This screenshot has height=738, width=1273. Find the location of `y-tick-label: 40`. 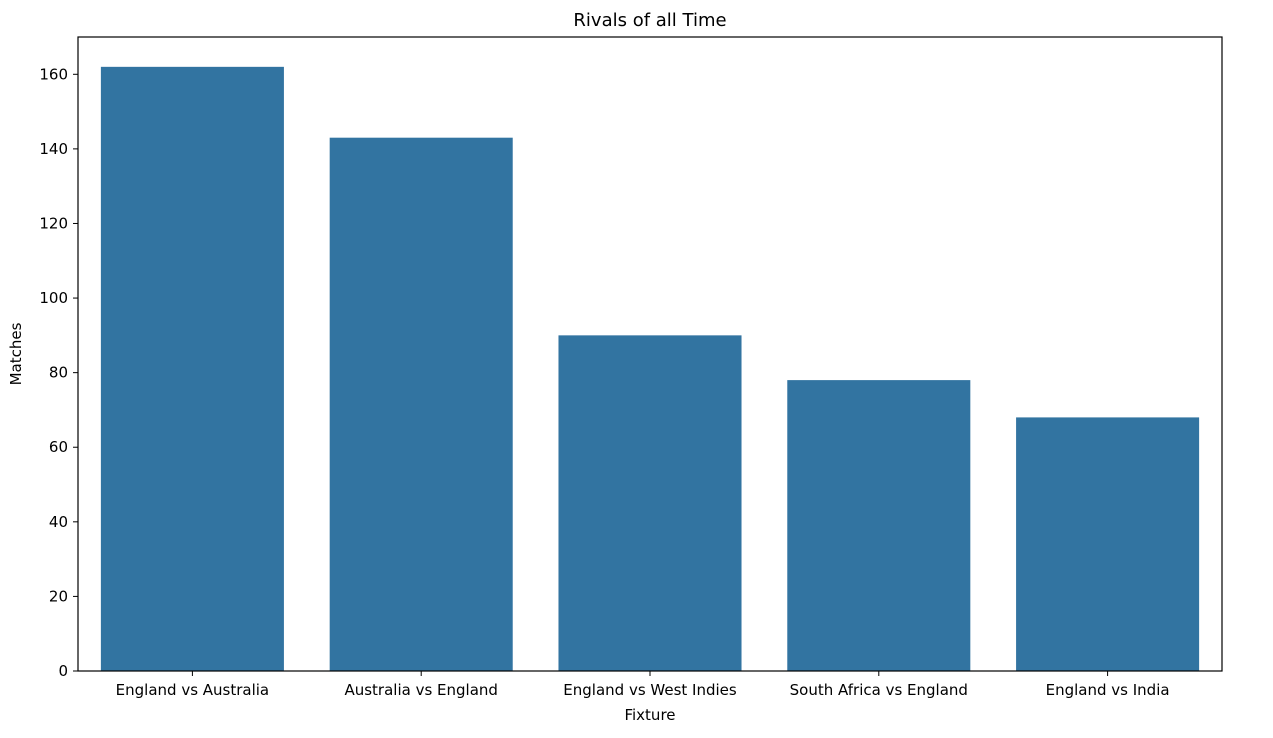

y-tick-label: 40 is located at coordinates (58, 522).